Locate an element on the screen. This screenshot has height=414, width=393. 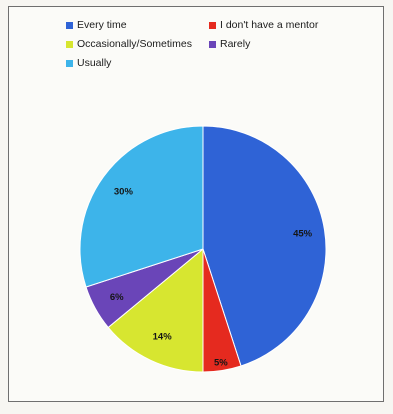
pie-label-4: 30% is located at coordinates (124, 192).